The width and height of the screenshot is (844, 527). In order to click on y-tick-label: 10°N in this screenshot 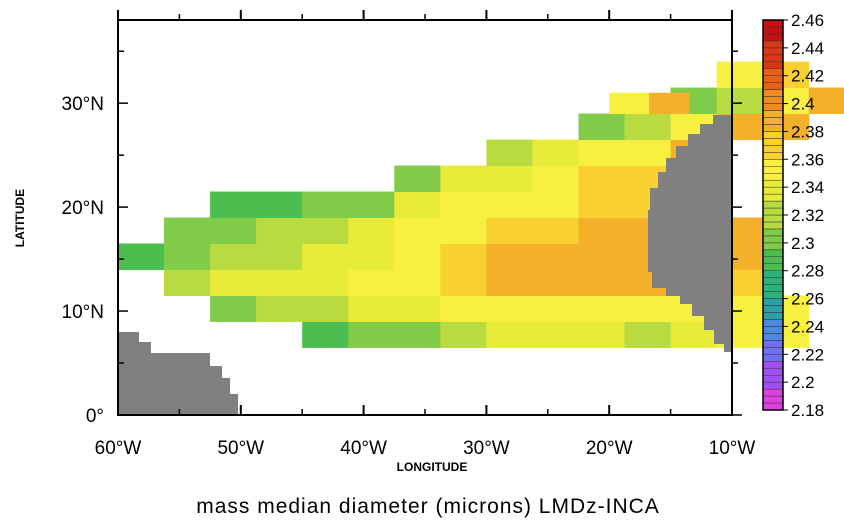, I will do `click(83, 312)`.